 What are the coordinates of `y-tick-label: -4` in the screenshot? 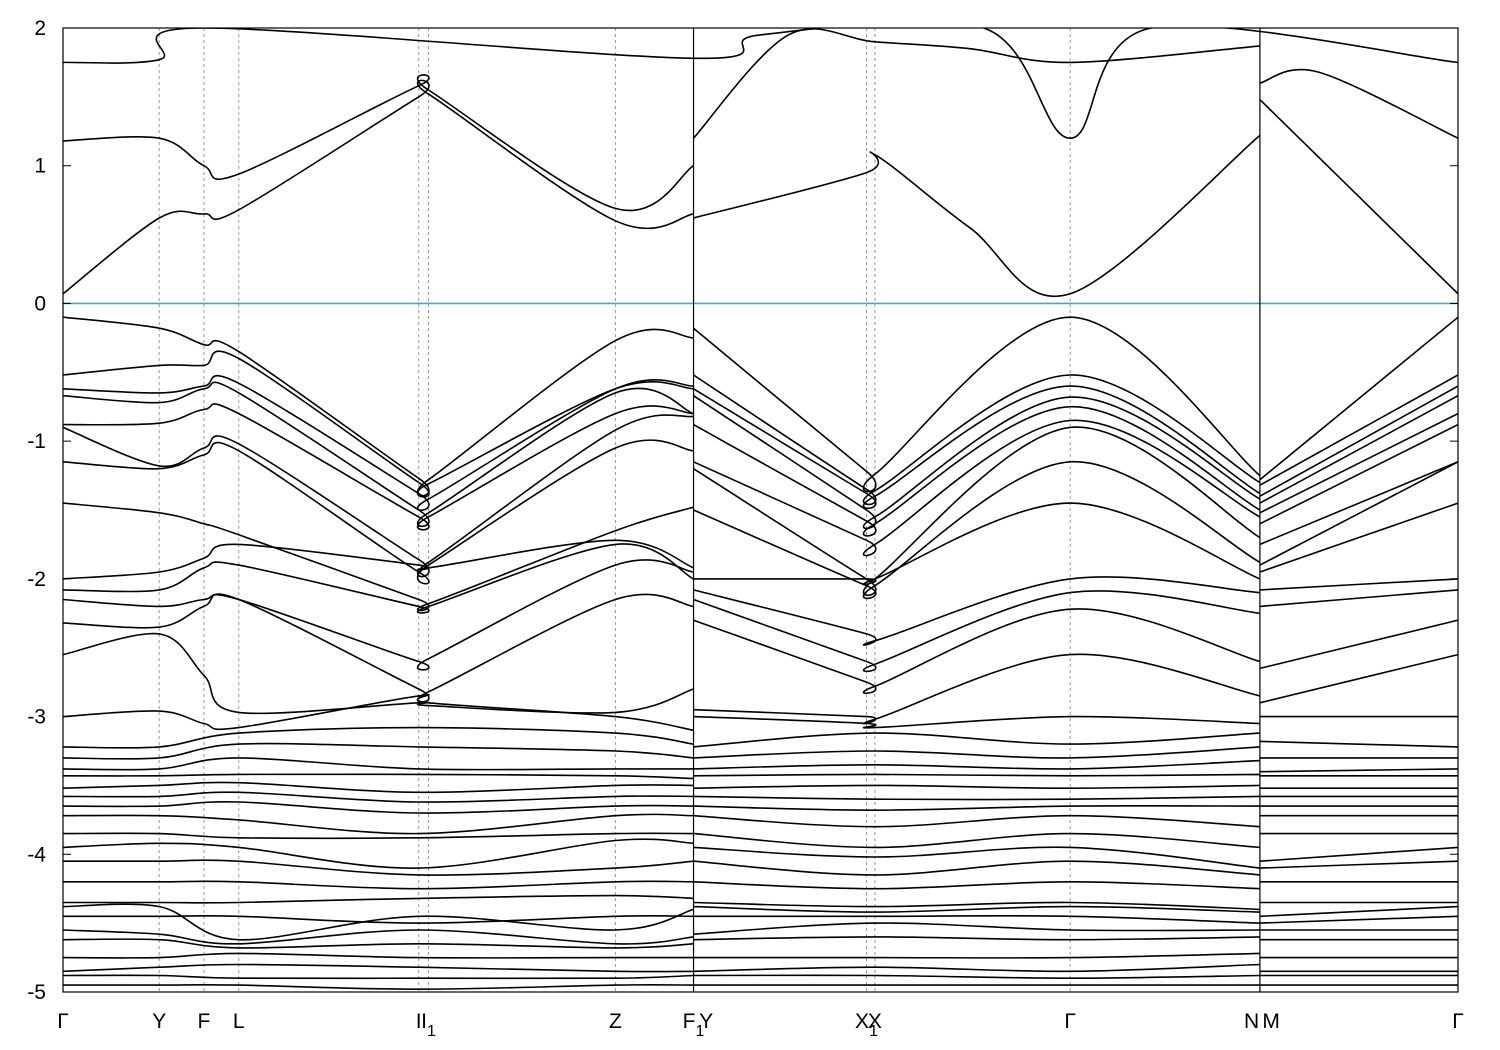 It's located at (36, 854).